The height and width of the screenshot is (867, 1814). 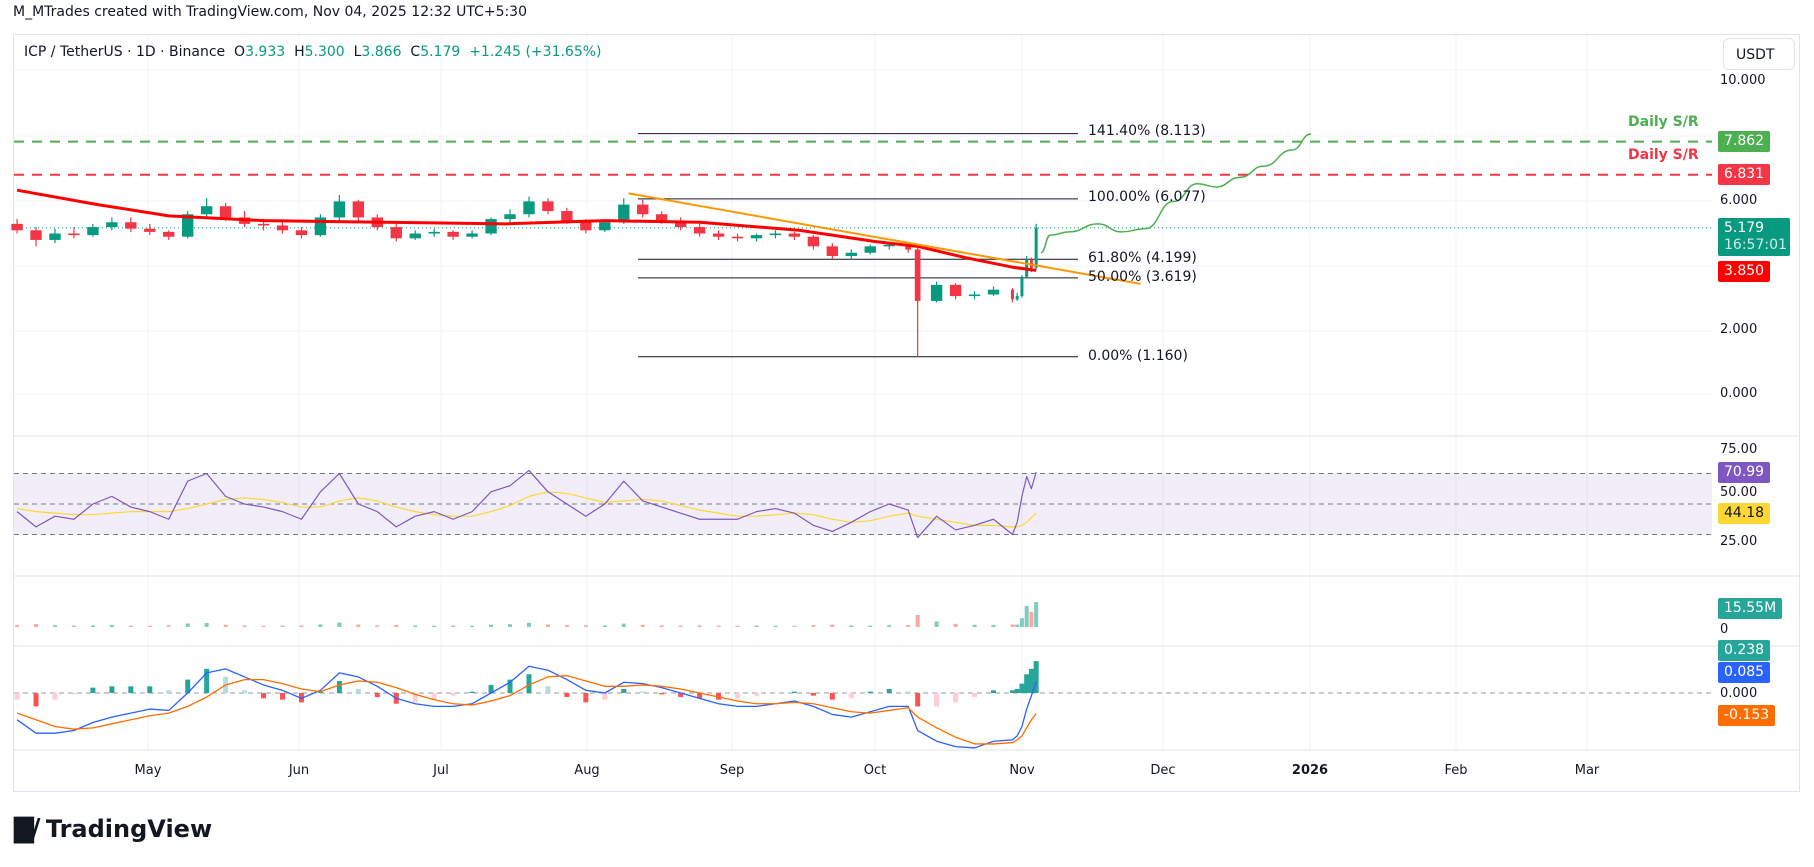 I want to click on fib-label-100: 100.00% (6.077), so click(x=1147, y=197).